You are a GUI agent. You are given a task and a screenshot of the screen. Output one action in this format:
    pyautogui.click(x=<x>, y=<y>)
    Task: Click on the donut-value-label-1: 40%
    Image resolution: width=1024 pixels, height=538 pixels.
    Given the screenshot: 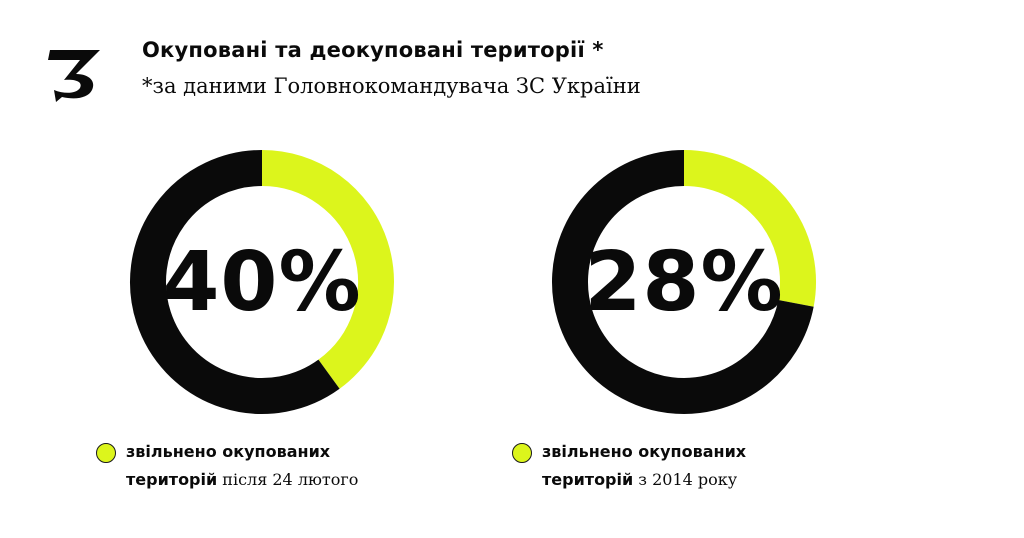 What is the action you would take?
    pyautogui.click(x=262, y=282)
    